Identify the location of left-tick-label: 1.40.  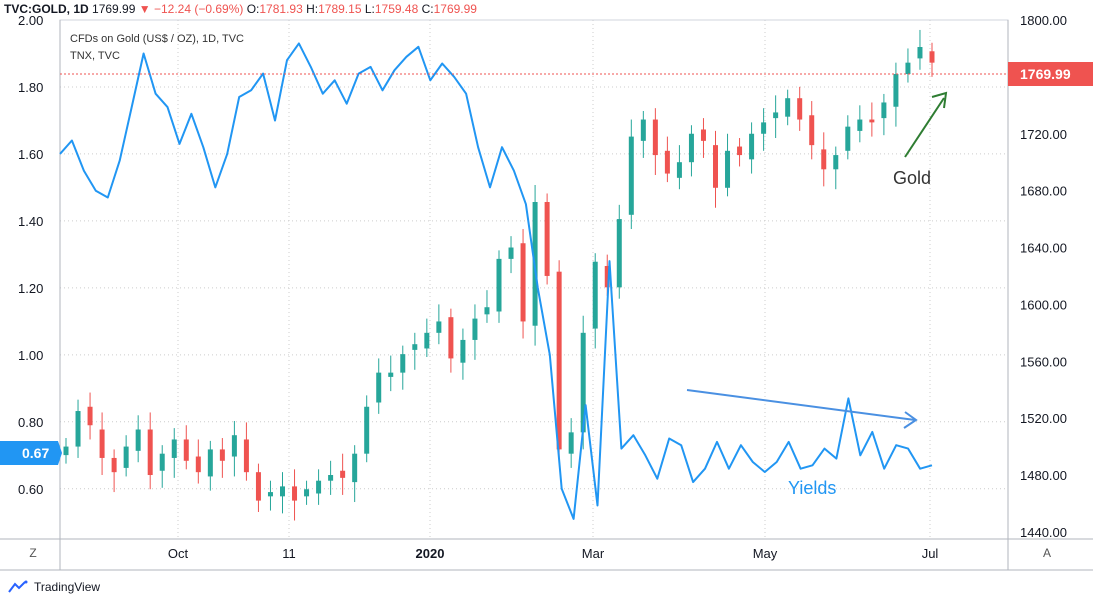
(30, 221).